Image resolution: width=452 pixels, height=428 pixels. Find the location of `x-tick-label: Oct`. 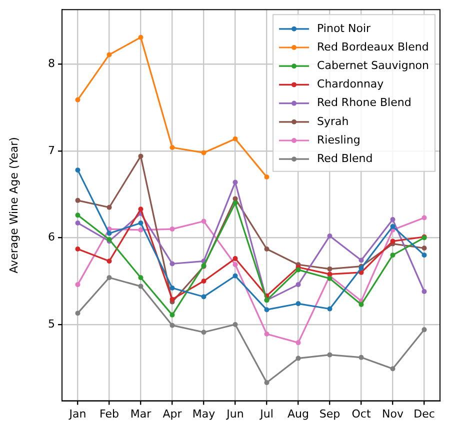

x-tick-label: Oct is located at coordinates (362, 413).